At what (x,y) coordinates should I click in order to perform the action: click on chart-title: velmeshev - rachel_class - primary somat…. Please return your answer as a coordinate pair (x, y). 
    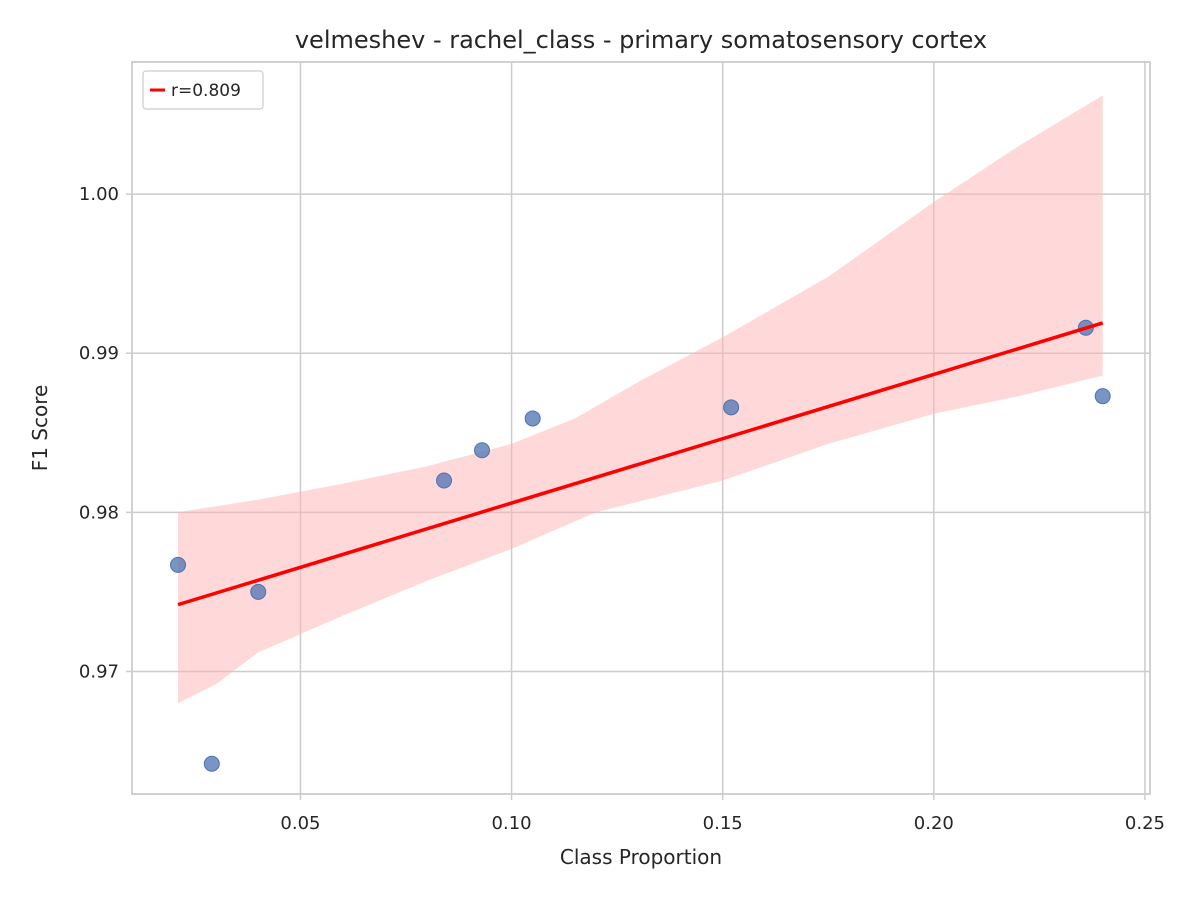
    Looking at the image, I should click on (641, 40).